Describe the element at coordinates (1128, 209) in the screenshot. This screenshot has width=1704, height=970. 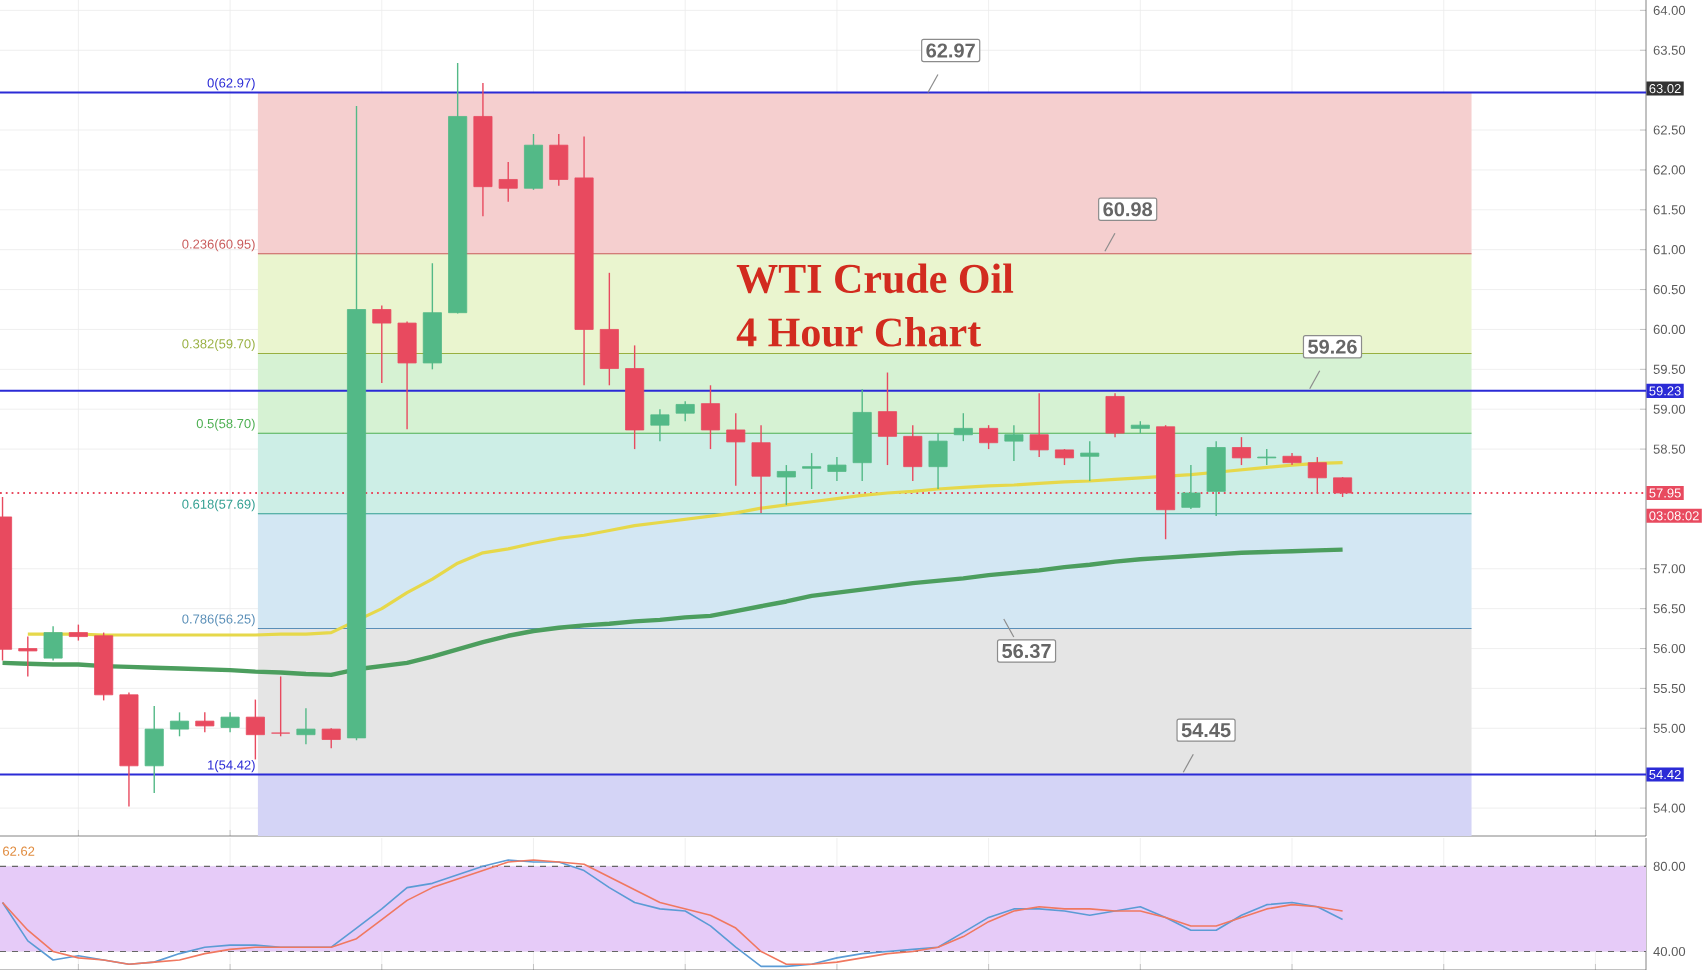
I see `annotation: 60.98` at that location.